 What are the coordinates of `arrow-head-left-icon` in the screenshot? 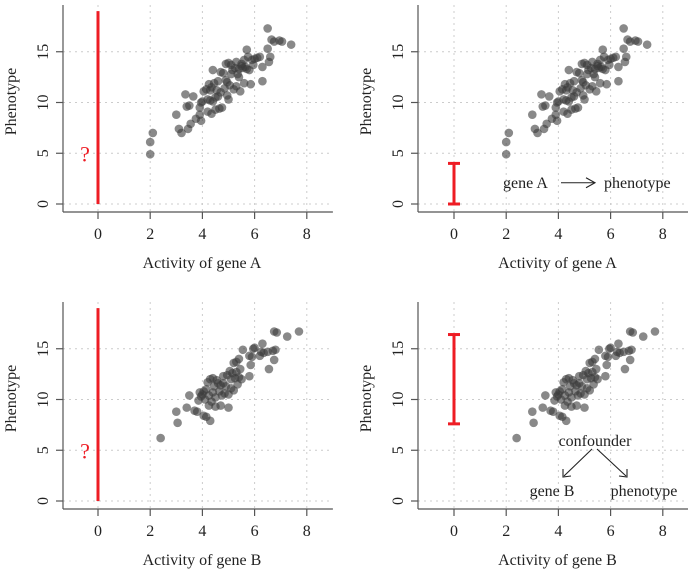 It's located at (567, 473).